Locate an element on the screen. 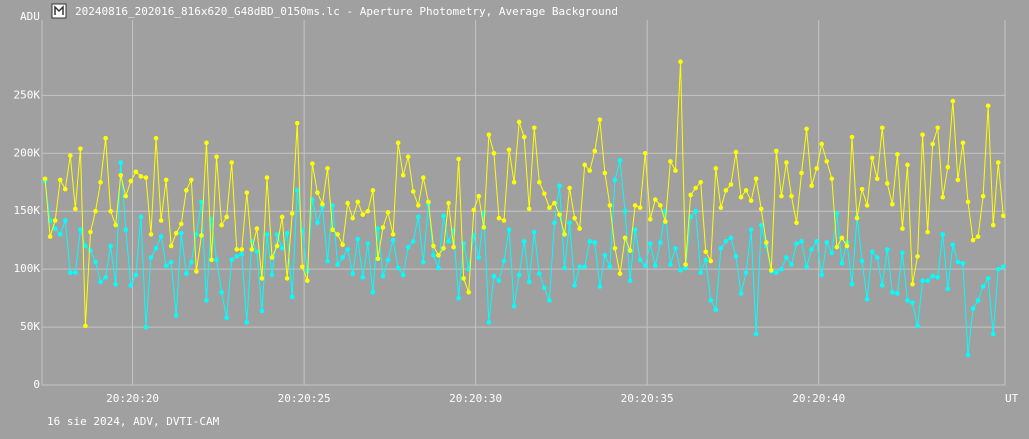  app-icon-glyph is located at coordinates (59, 10).